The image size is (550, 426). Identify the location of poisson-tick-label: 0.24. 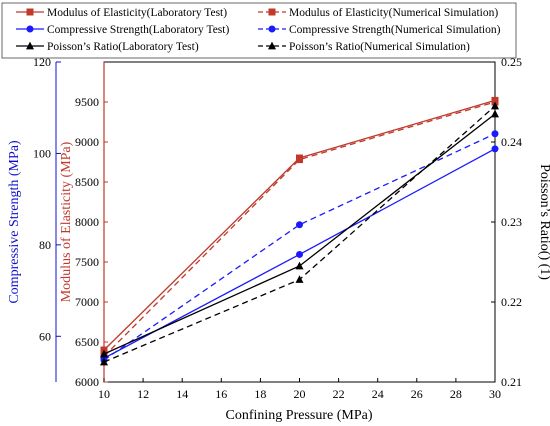
(511, 142).